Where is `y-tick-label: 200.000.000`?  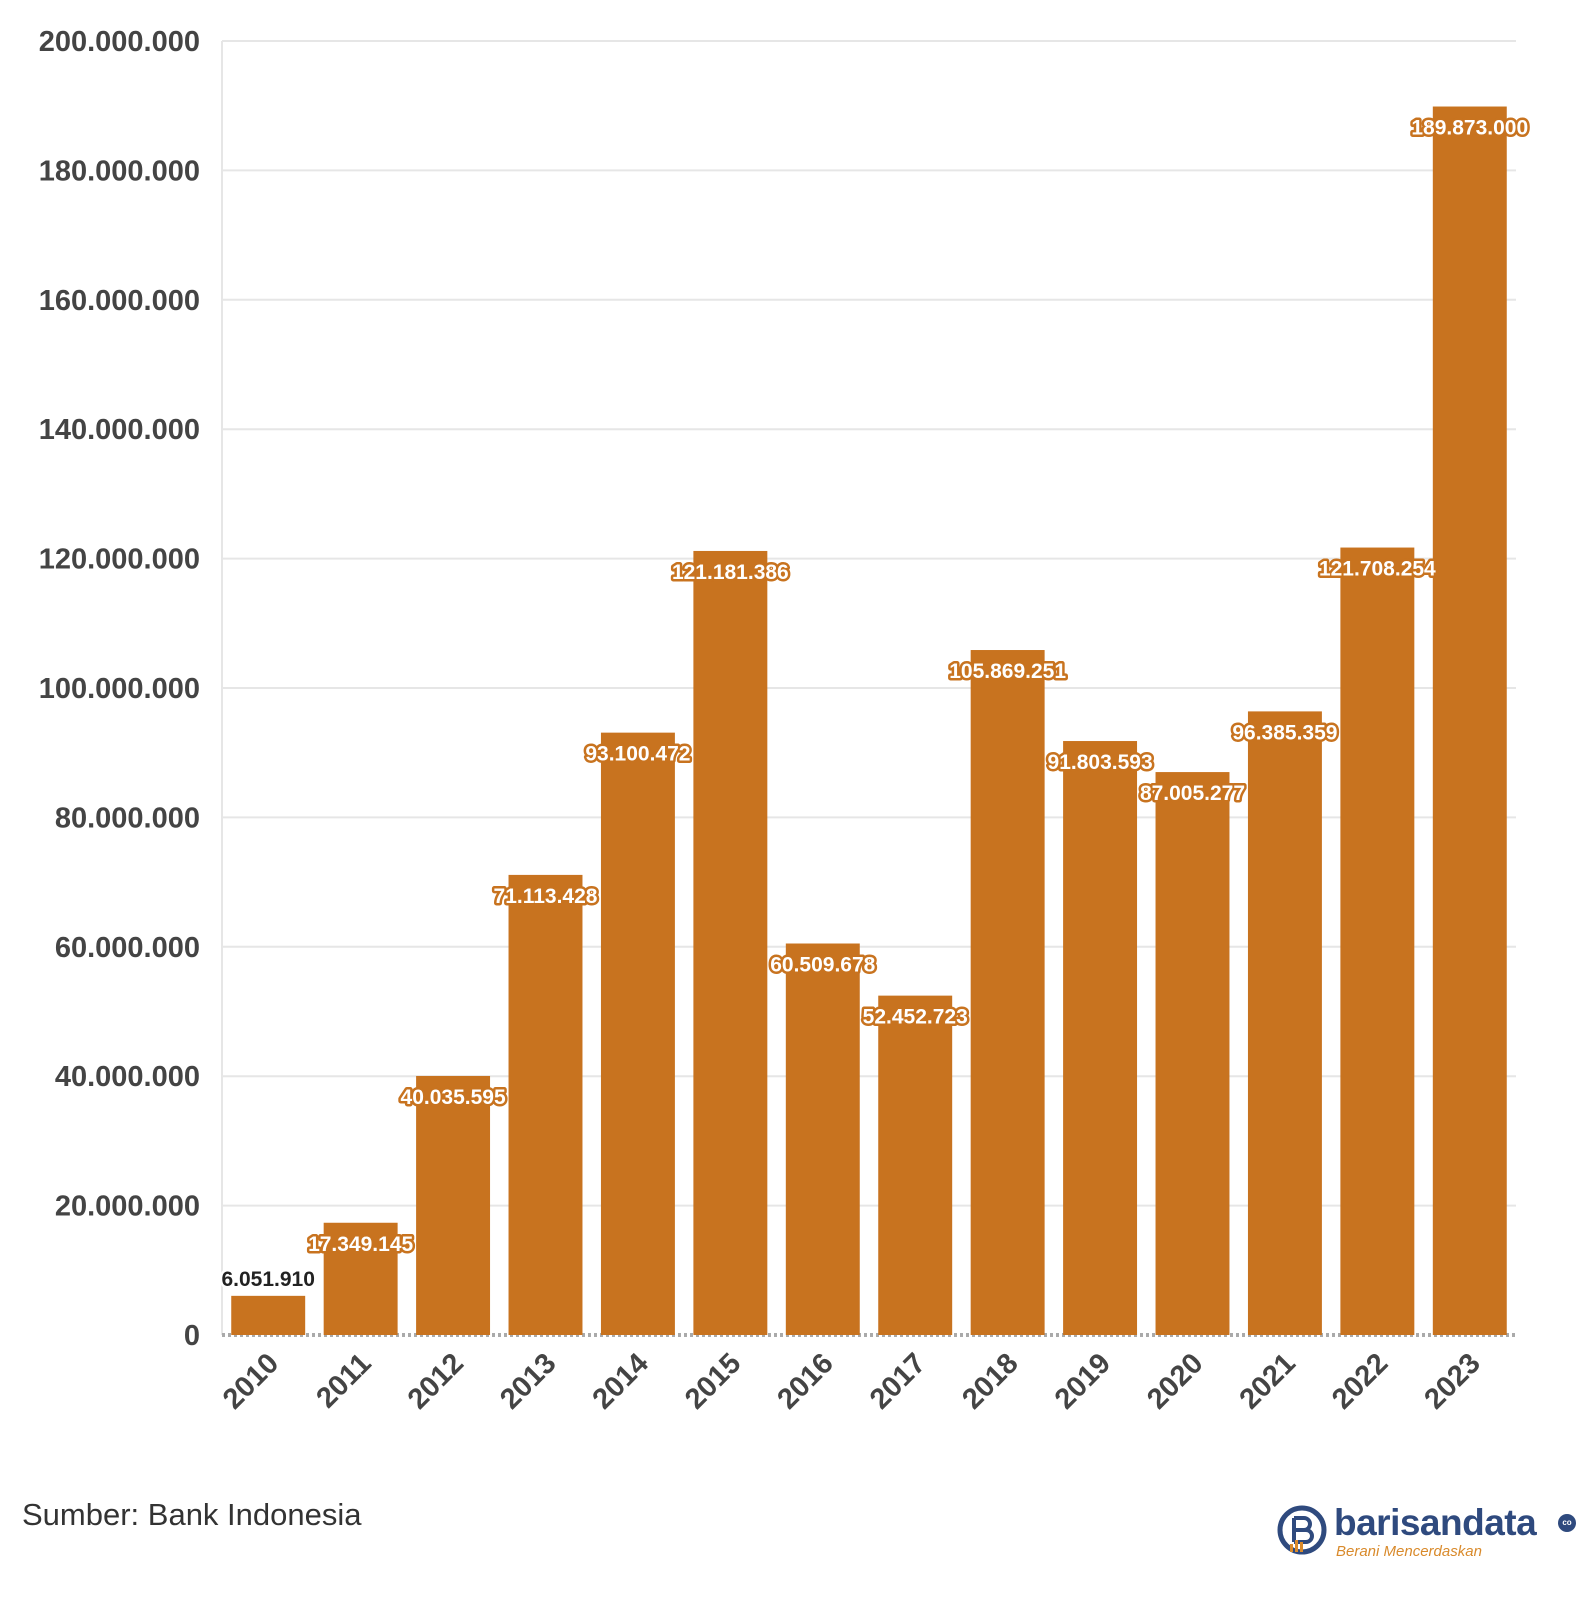
y-tick-label: 200.000.000 is located at coordinates (119, 42).